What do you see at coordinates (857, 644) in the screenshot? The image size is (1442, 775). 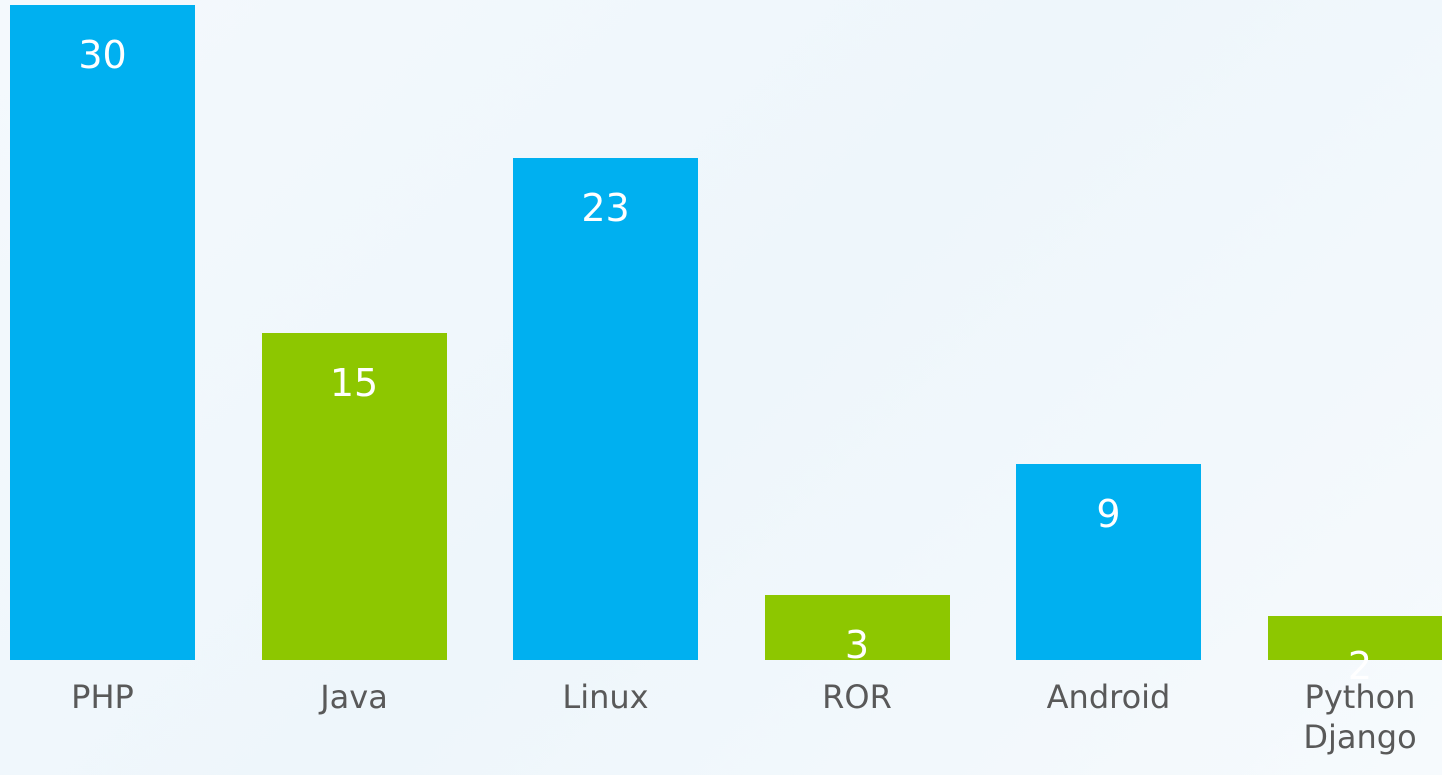 I see `value-label: 3` at bounding box center [857, 644].